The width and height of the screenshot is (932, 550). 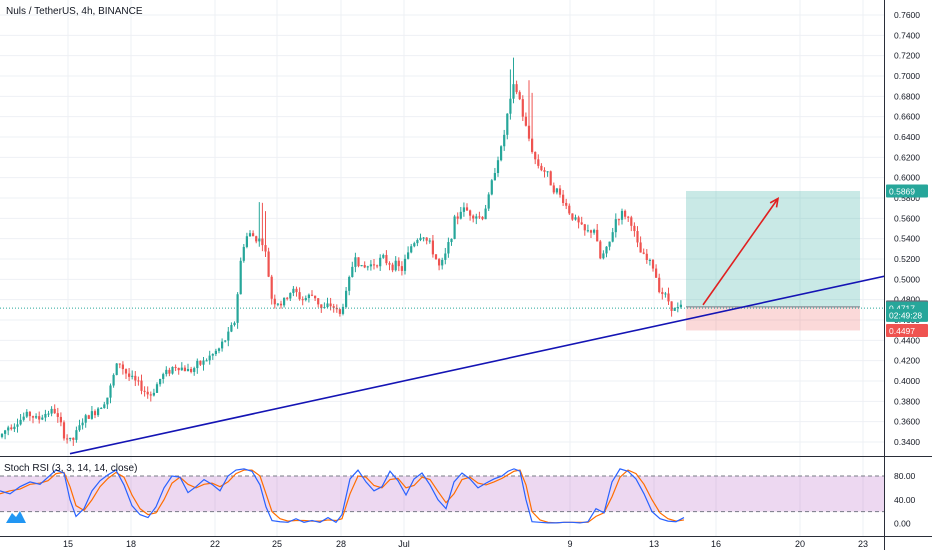 What do you see at coordinates (907, 178) in the screenshot?
I see `y-tick-label: 0.6000` at bounding box center [907, 178].